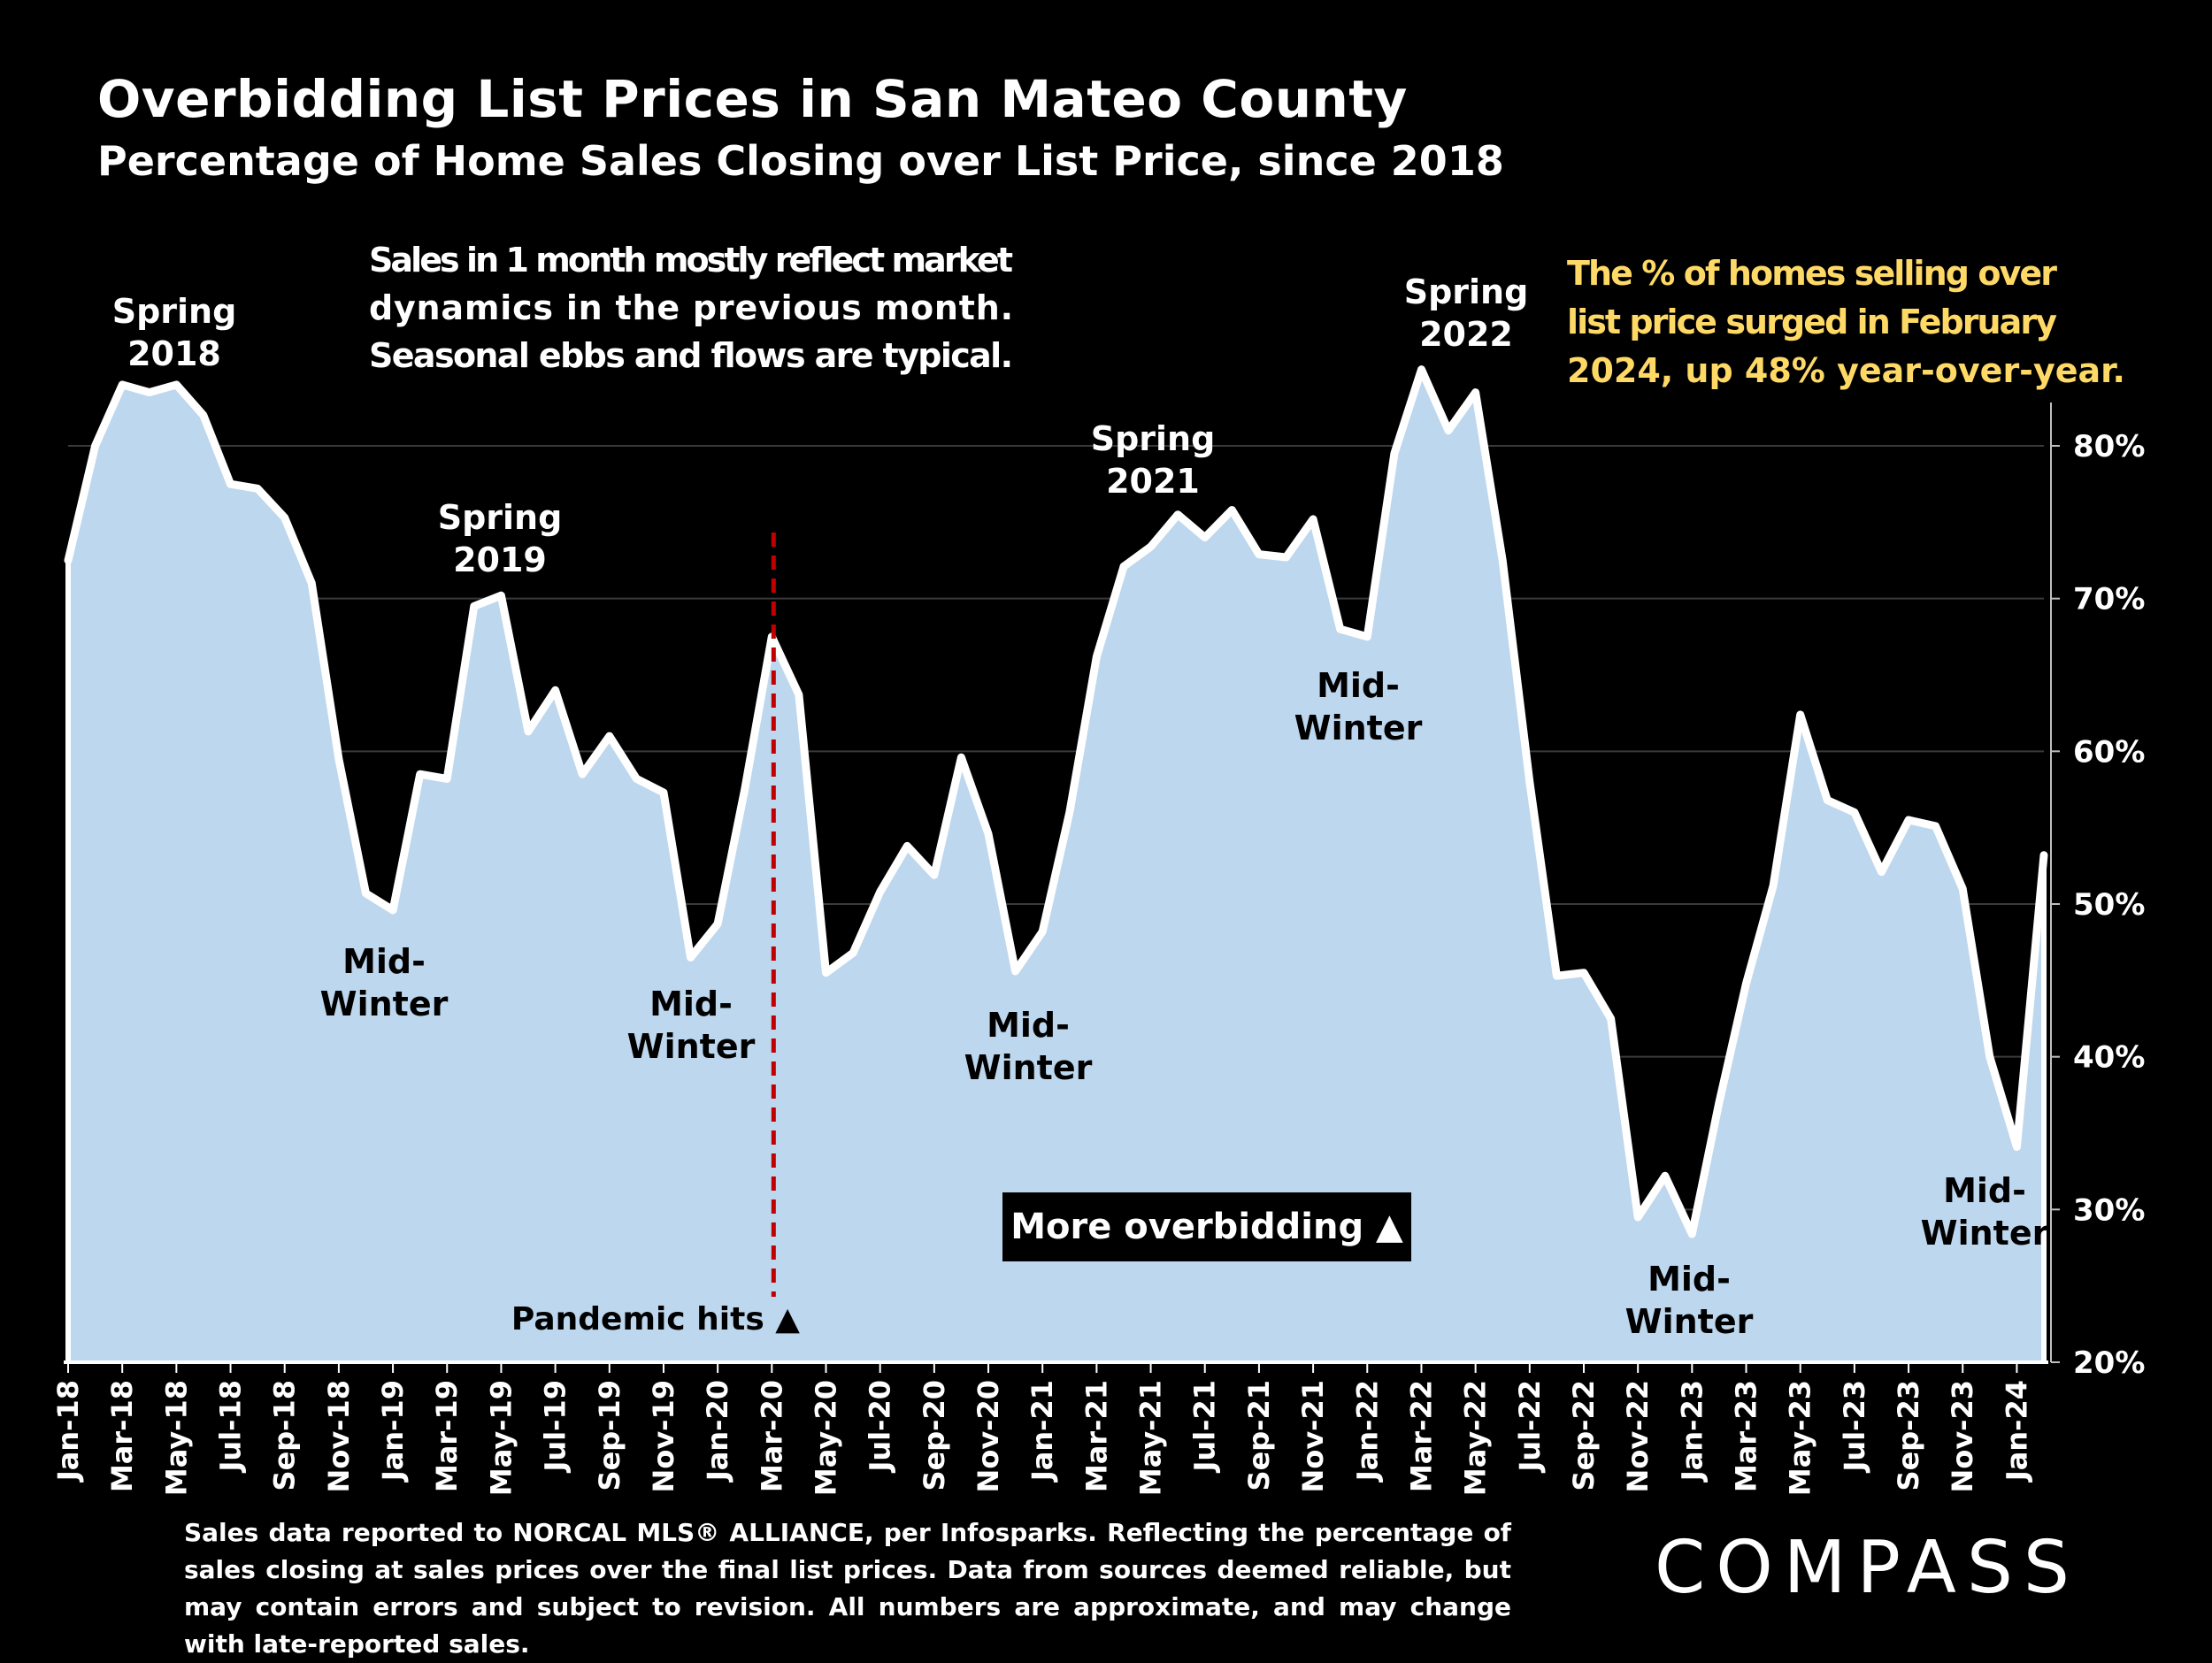 The width and height of the screenshot is (2212, 1663). I want to click on x-tick-label: Sep-18, so click(285, 1436).